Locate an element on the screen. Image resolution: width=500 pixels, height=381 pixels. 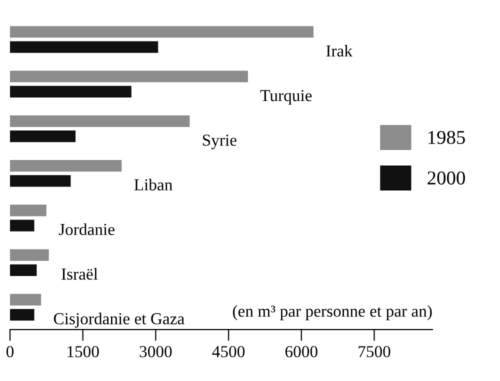
x-axis-title: (en m³ par personne et par an) is located at coordinates (332, 312).